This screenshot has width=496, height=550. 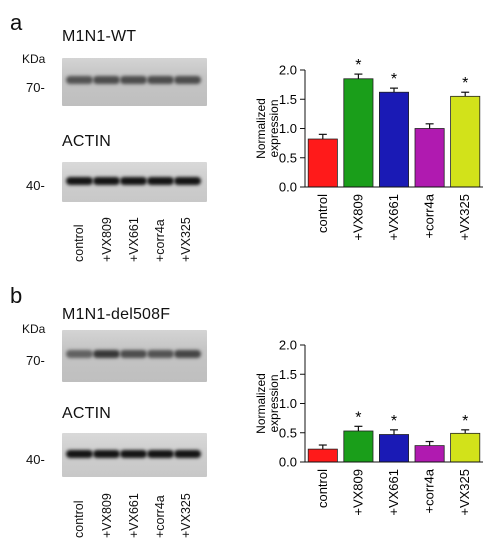 What do you see at coordinates (99, 36) in the screenshot?
I see `gel-title: M1N1-WT` at bounding box center [99, 36].